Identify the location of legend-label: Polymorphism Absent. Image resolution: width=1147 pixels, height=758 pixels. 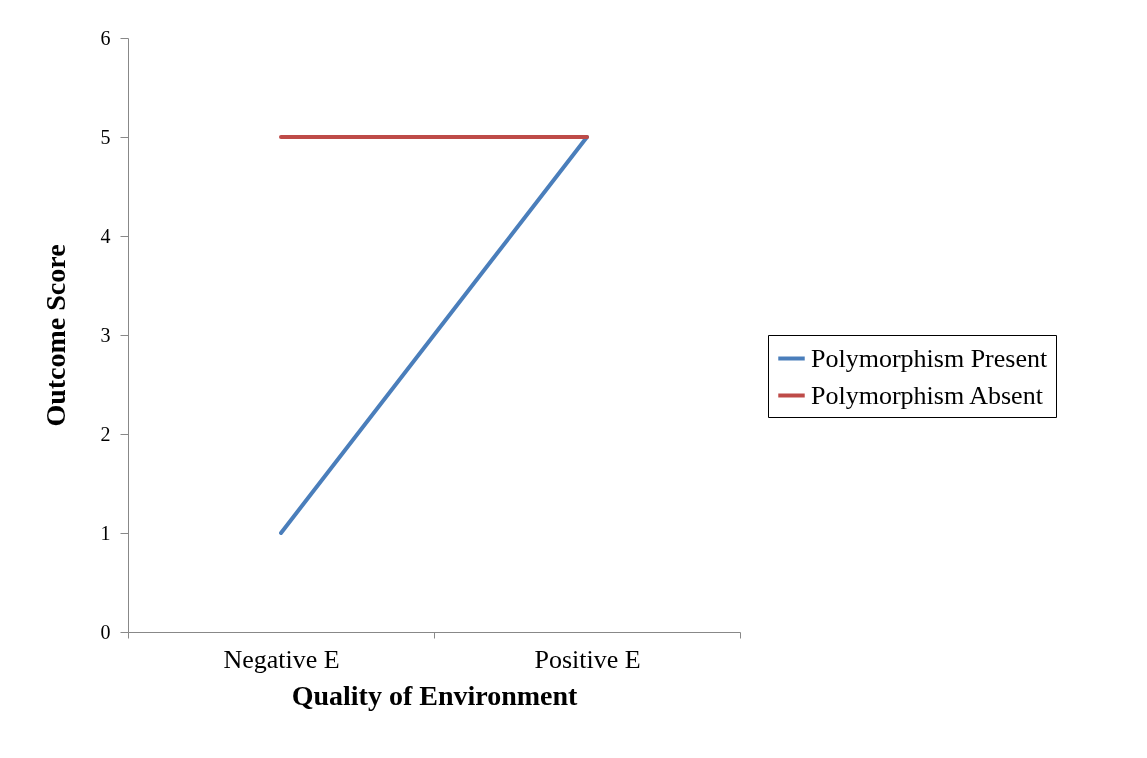
(927, 395).